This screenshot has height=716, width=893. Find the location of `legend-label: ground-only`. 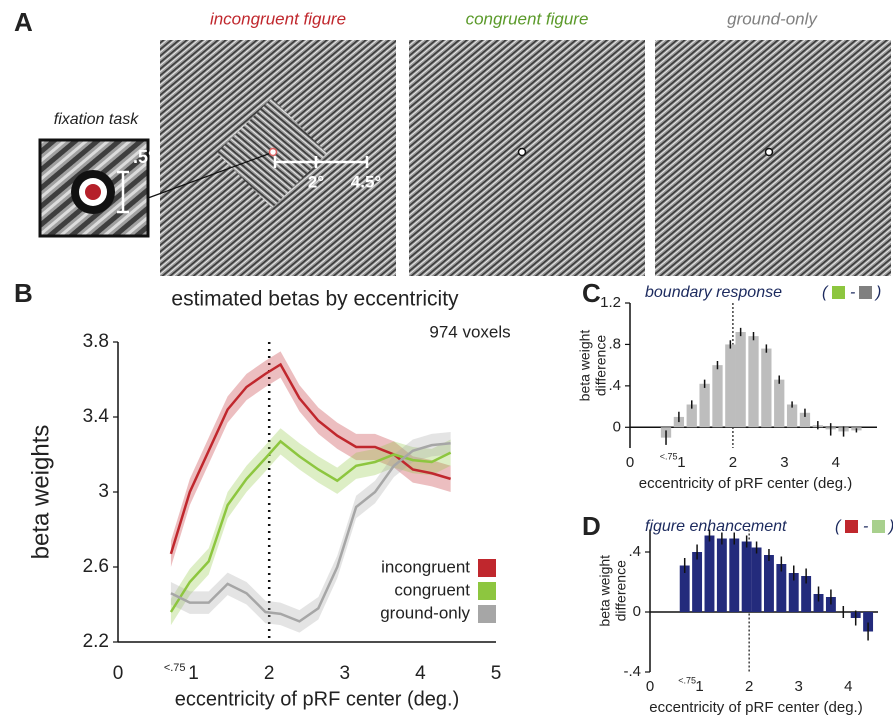

legend-label: ground-only is located at coordinates (425, 612).